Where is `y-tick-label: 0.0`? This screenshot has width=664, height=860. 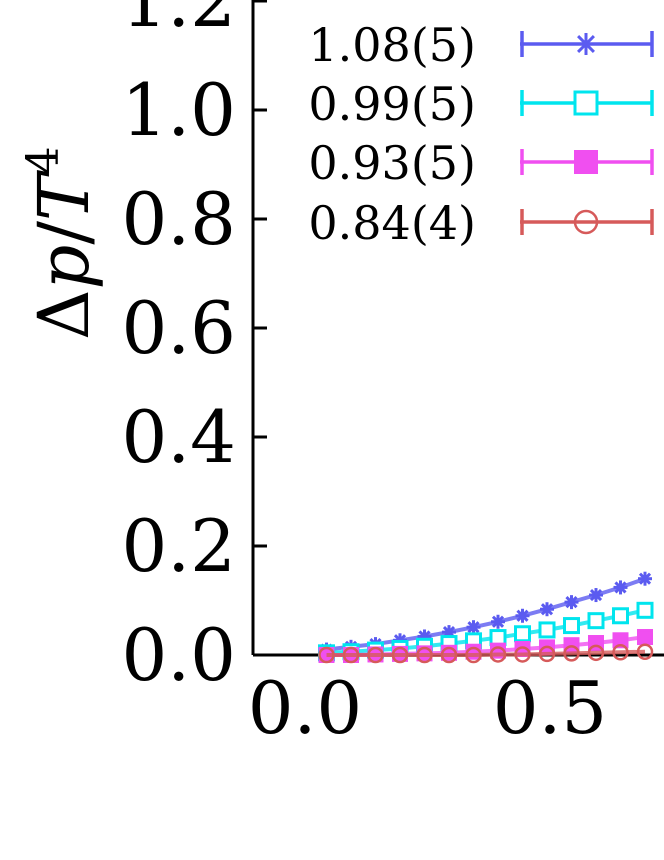
y-tick-label: 0.0 is located at coordinates (178, 655).